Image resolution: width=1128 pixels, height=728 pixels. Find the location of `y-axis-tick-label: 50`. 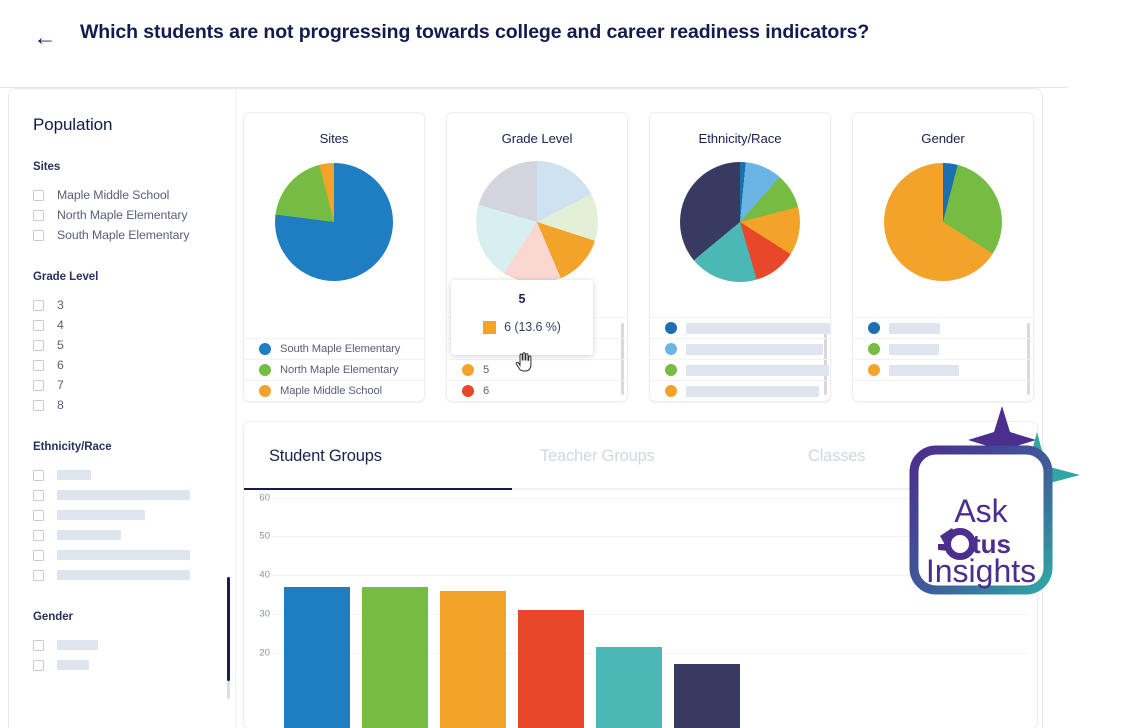

y-axis-tick-label: 50 is located at coordinates (264, 536).